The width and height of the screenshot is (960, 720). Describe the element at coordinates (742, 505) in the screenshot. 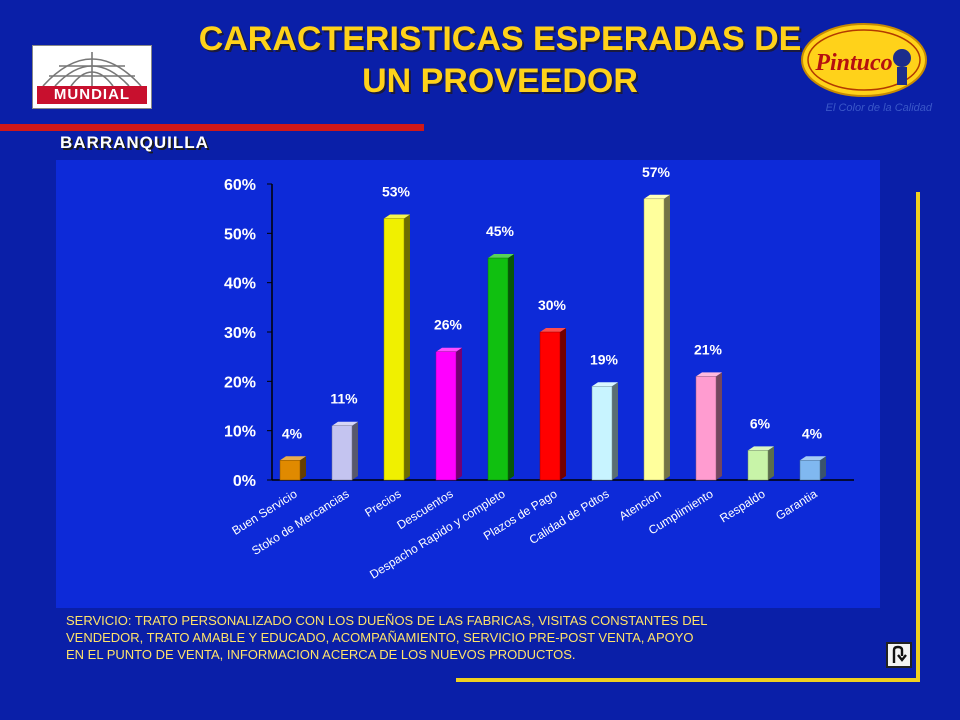

I see `category-label: Respaldo` at that location.